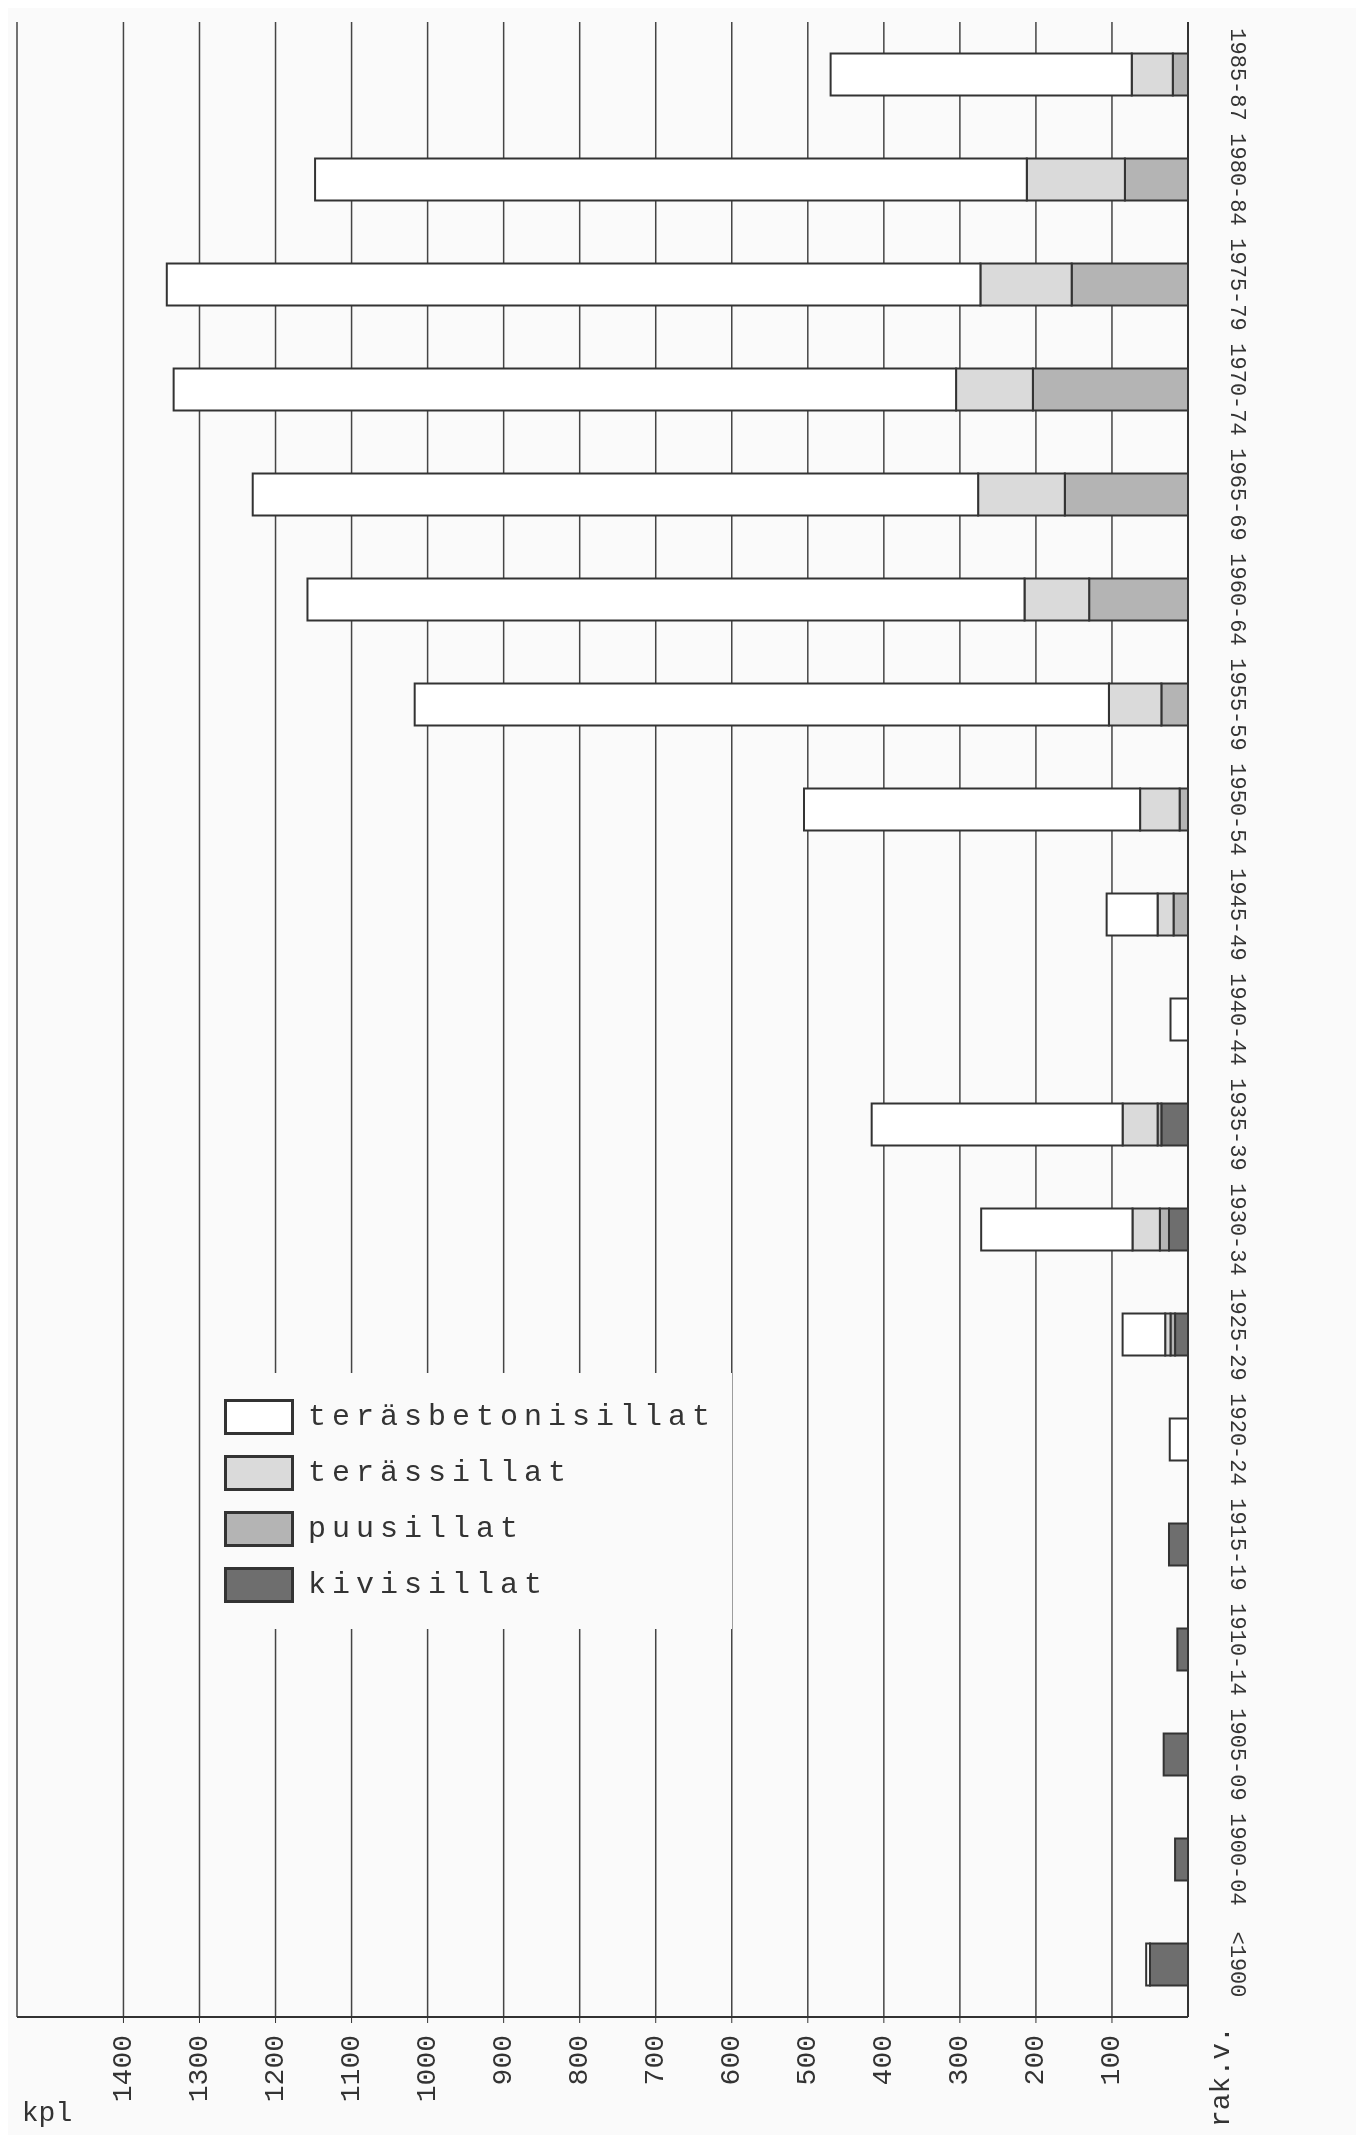  What do you see at coordinates (1112, 2060) in the screenshot?
I see `x-tick-label: 100` at bounding box center [1112, 2060].